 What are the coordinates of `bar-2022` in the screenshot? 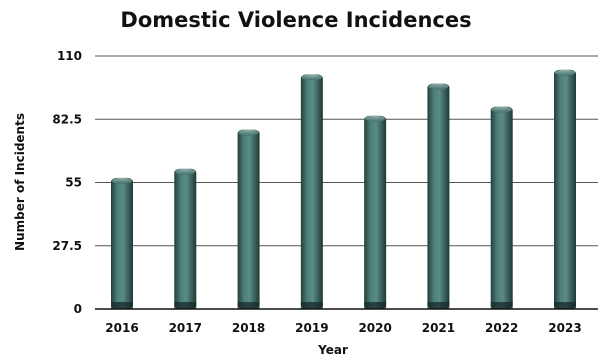 It's located at (501, 207).